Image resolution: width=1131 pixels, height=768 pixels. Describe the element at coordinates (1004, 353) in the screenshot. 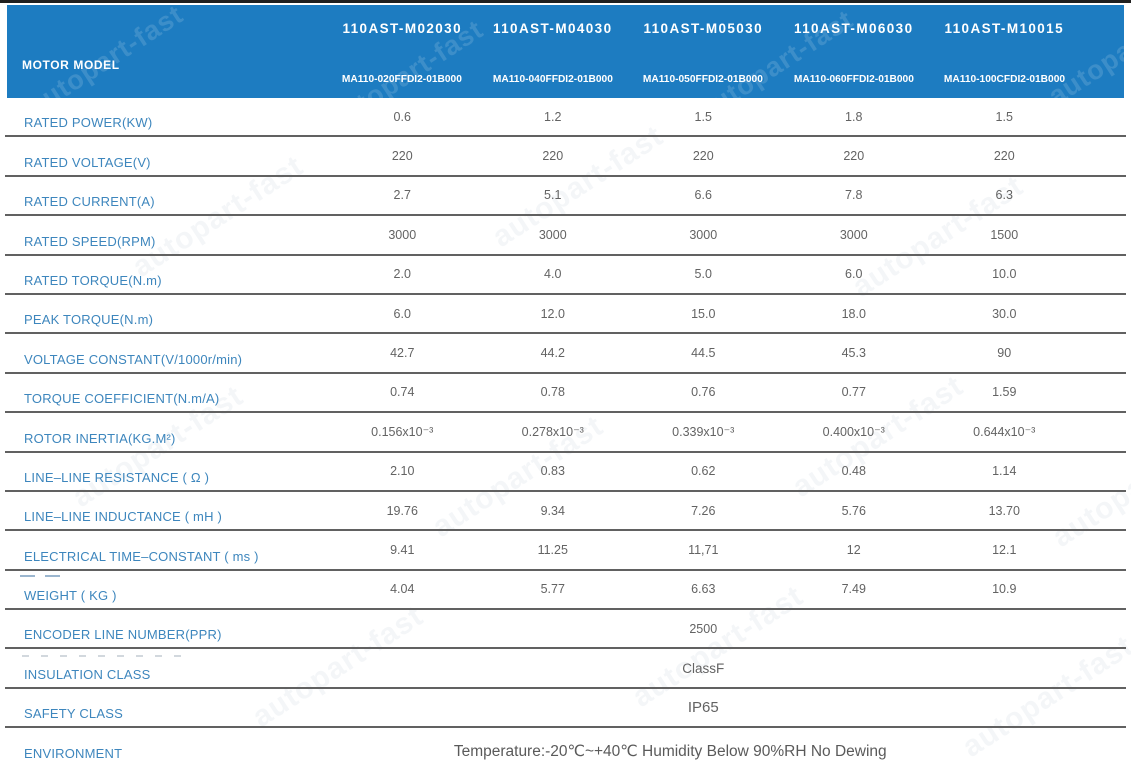

I see `spec-value: 90` at that location.